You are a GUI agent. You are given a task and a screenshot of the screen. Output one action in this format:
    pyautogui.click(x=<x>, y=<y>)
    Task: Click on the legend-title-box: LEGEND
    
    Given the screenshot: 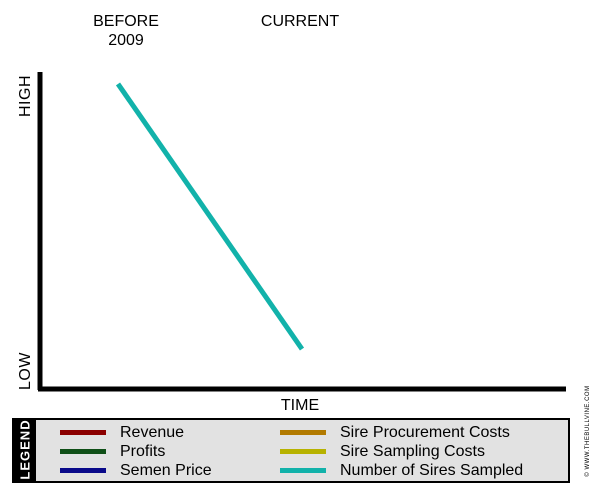 What is the action you would take?
    pyautogui.click(x=25, y=450)
    